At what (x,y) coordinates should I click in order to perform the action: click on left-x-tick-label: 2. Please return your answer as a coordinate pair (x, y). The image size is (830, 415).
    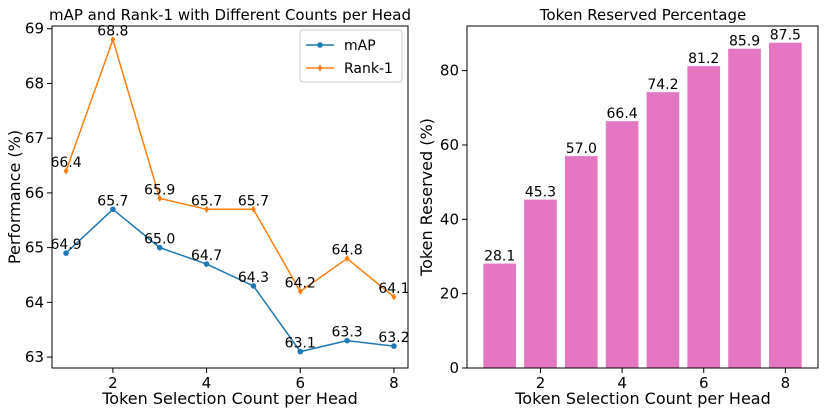
    Looking at the image, I should click on (113, 383).